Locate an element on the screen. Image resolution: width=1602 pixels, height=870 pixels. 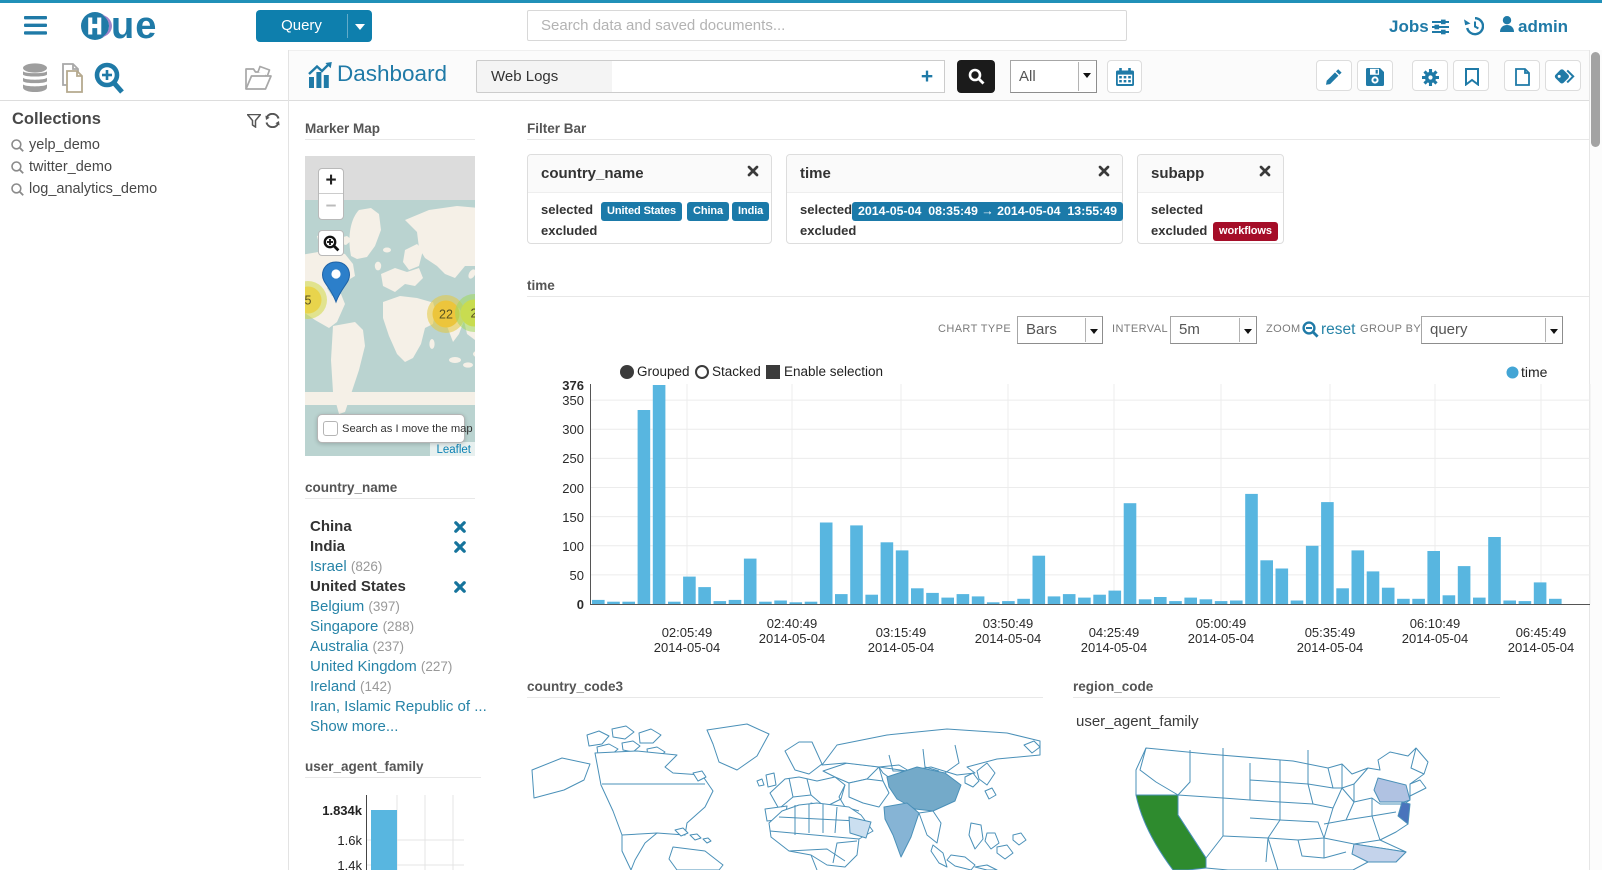
svg-text: ue is located at coordinates (134, 26).